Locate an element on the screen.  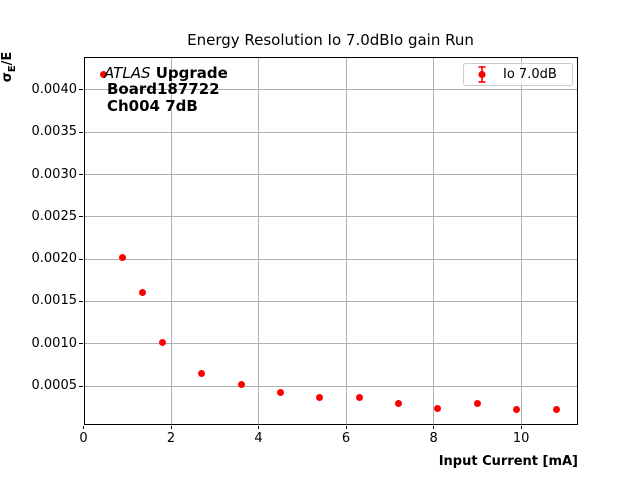
annotation-line-1: ATLAS Upgrade is located at coordinates (166, 73).